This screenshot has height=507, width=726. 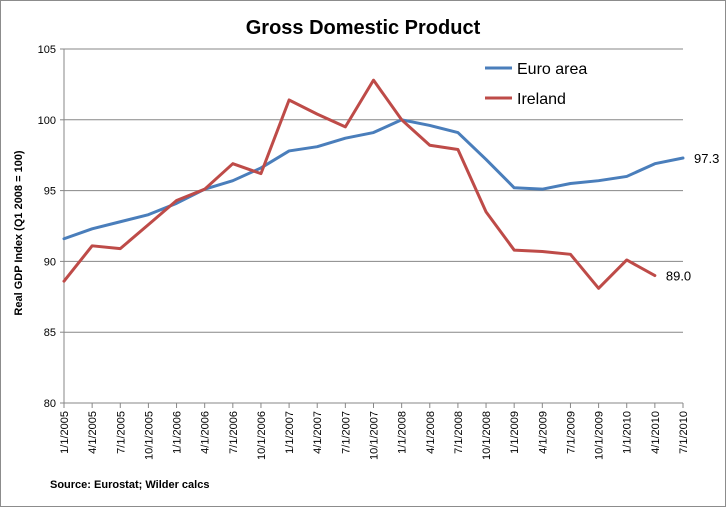 I want to click on y-tick-label: 80, so click(x=50, y=404).